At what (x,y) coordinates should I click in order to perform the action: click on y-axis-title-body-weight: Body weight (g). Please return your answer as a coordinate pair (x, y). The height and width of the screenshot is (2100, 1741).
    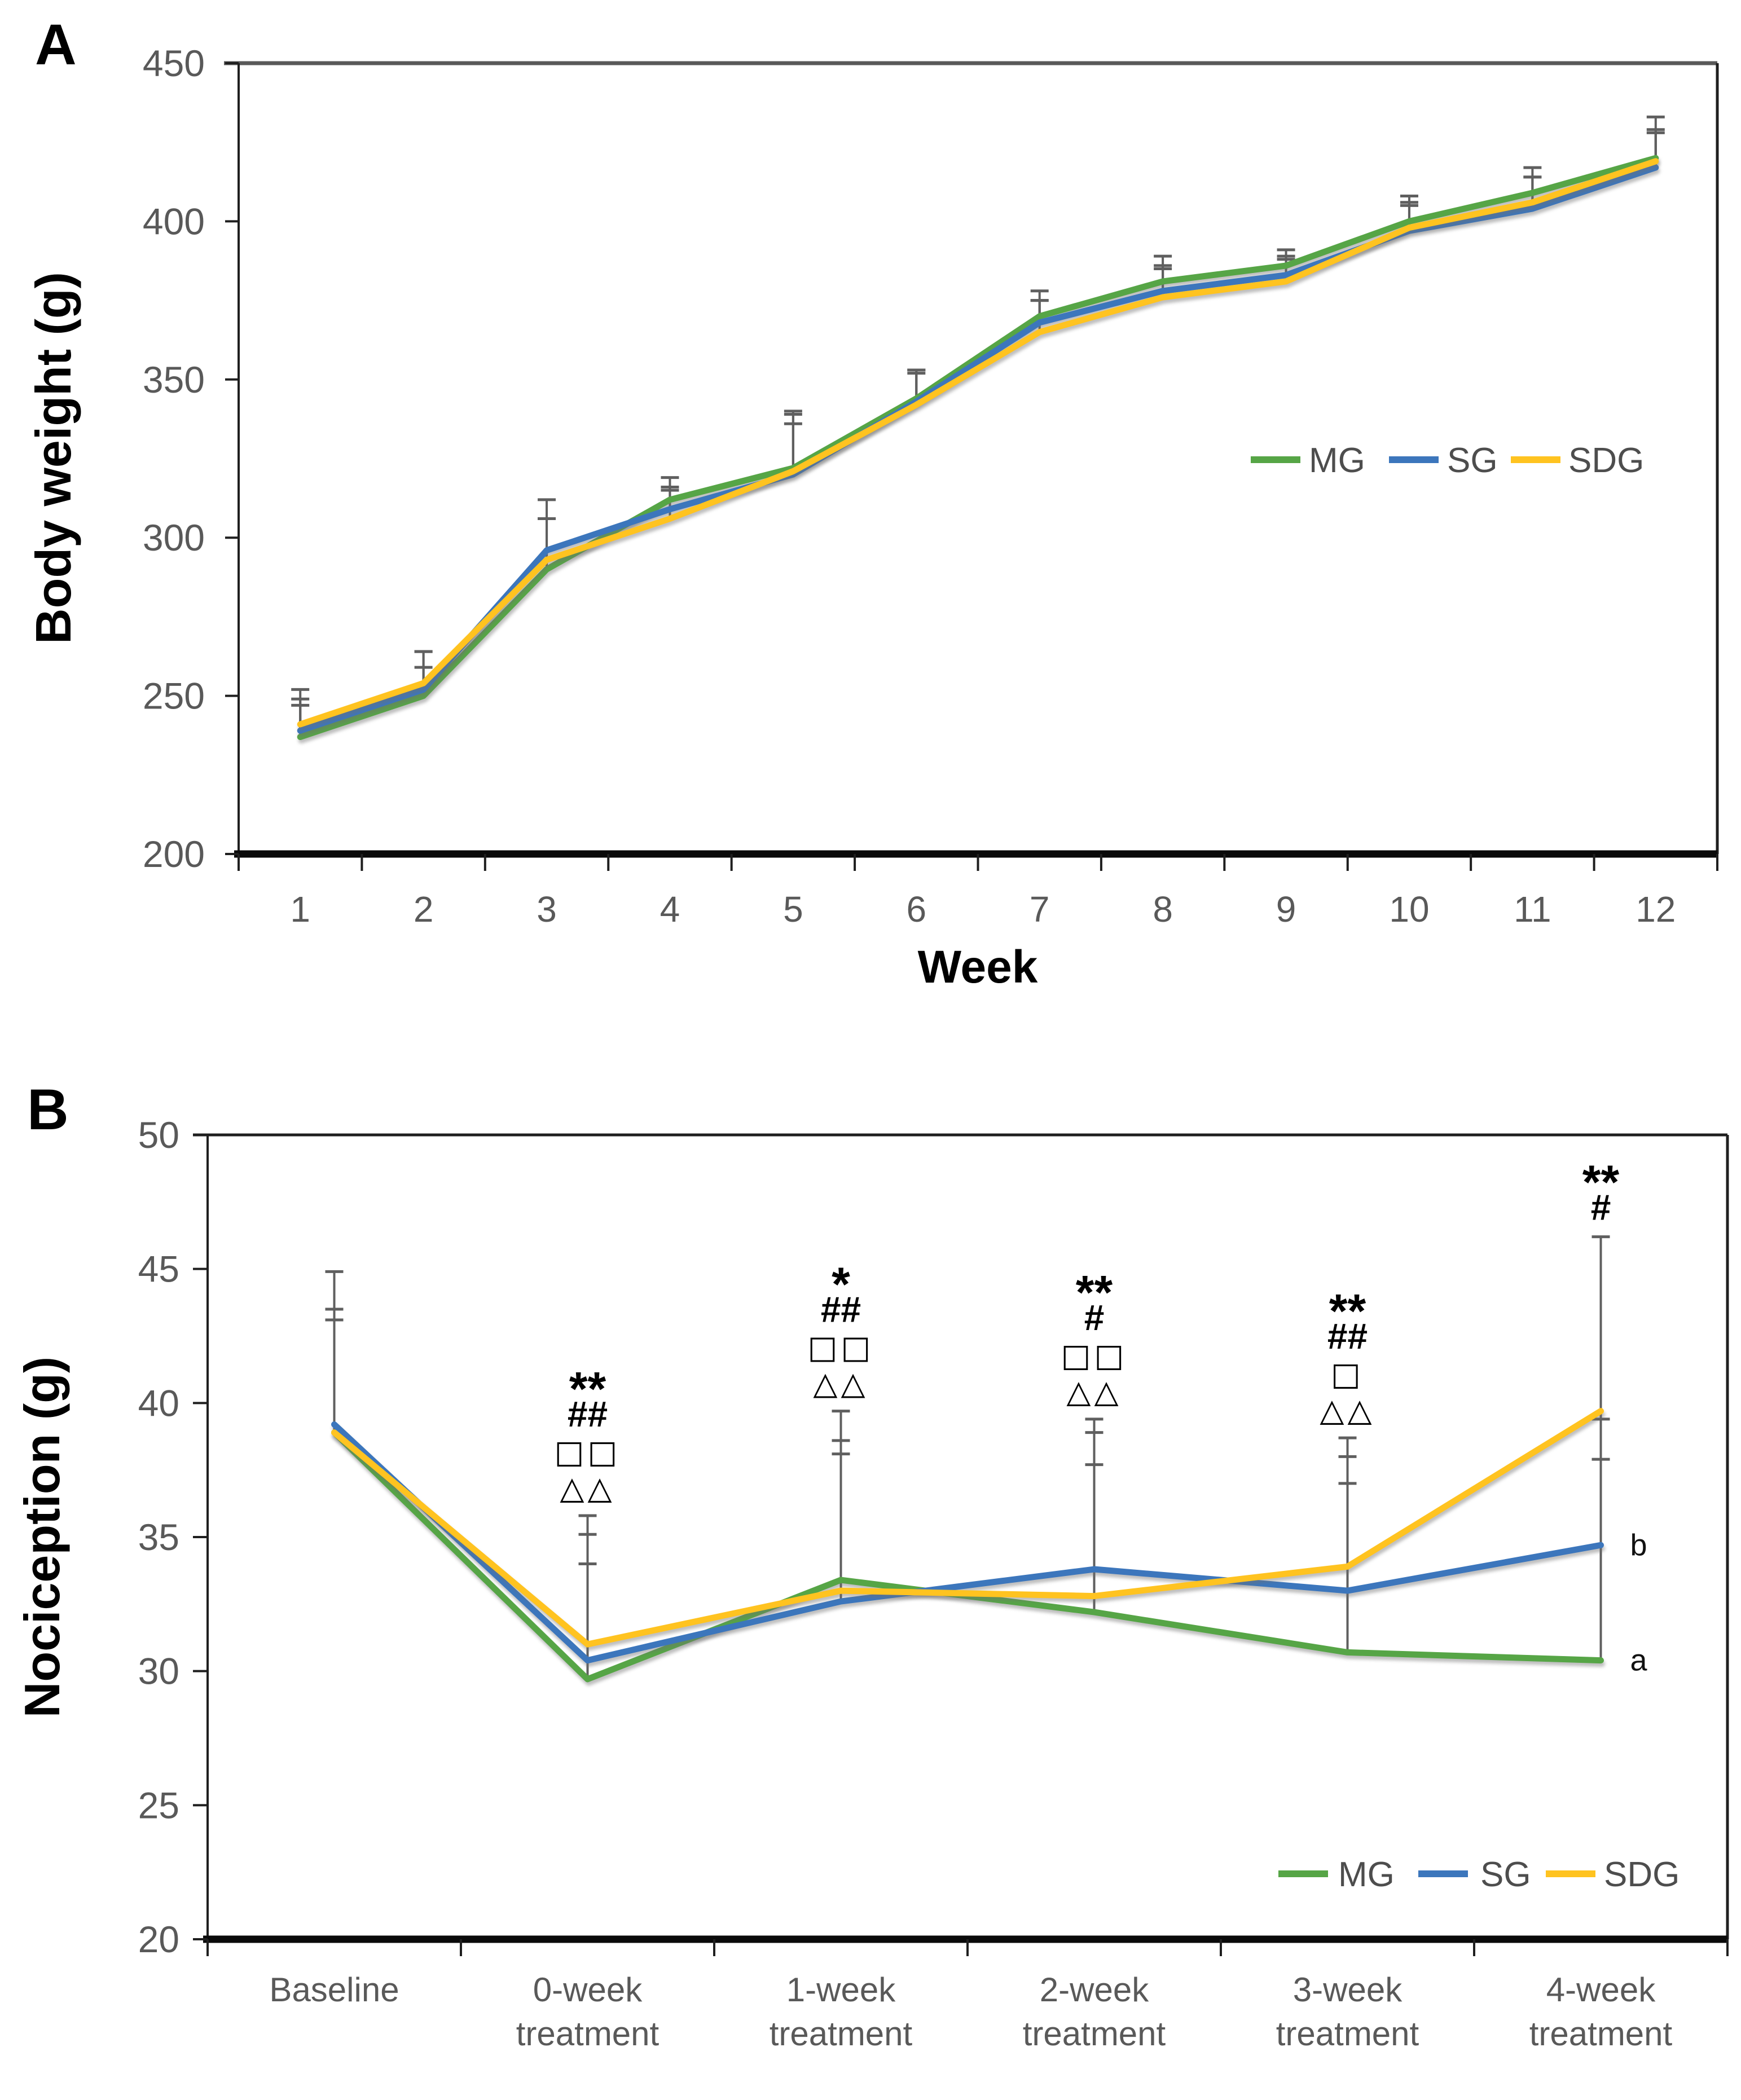
    Looking at the image, I should click on (53, 458).